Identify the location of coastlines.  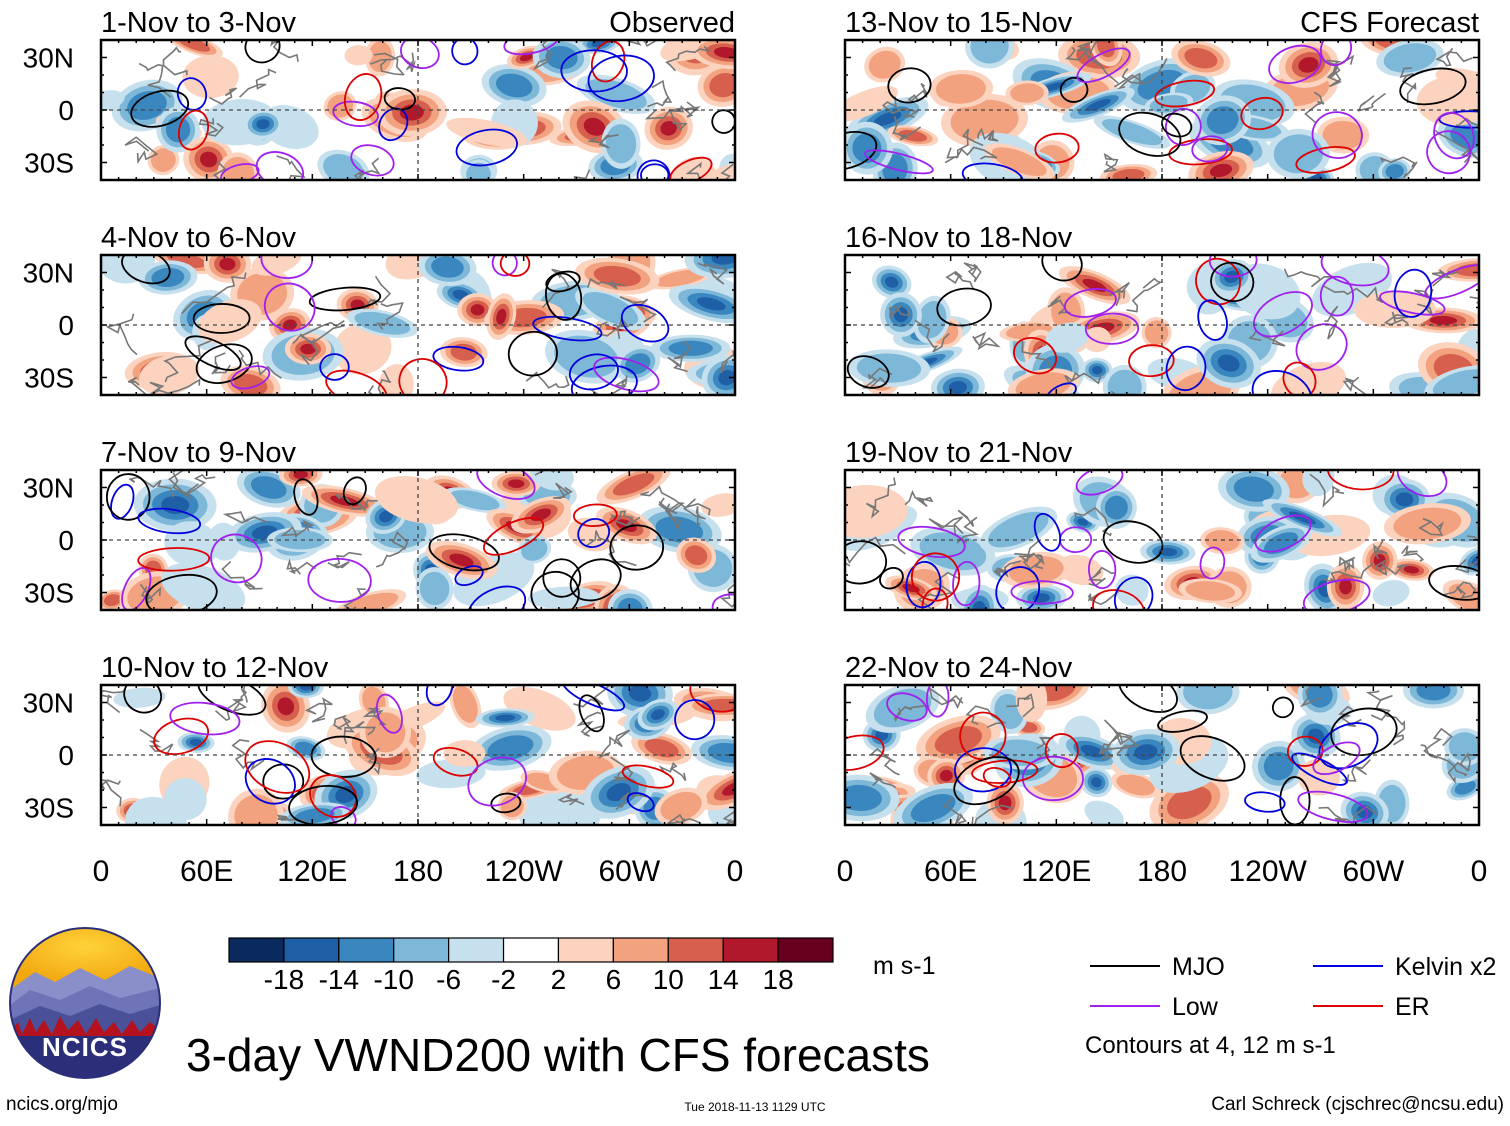
(1180, 109).